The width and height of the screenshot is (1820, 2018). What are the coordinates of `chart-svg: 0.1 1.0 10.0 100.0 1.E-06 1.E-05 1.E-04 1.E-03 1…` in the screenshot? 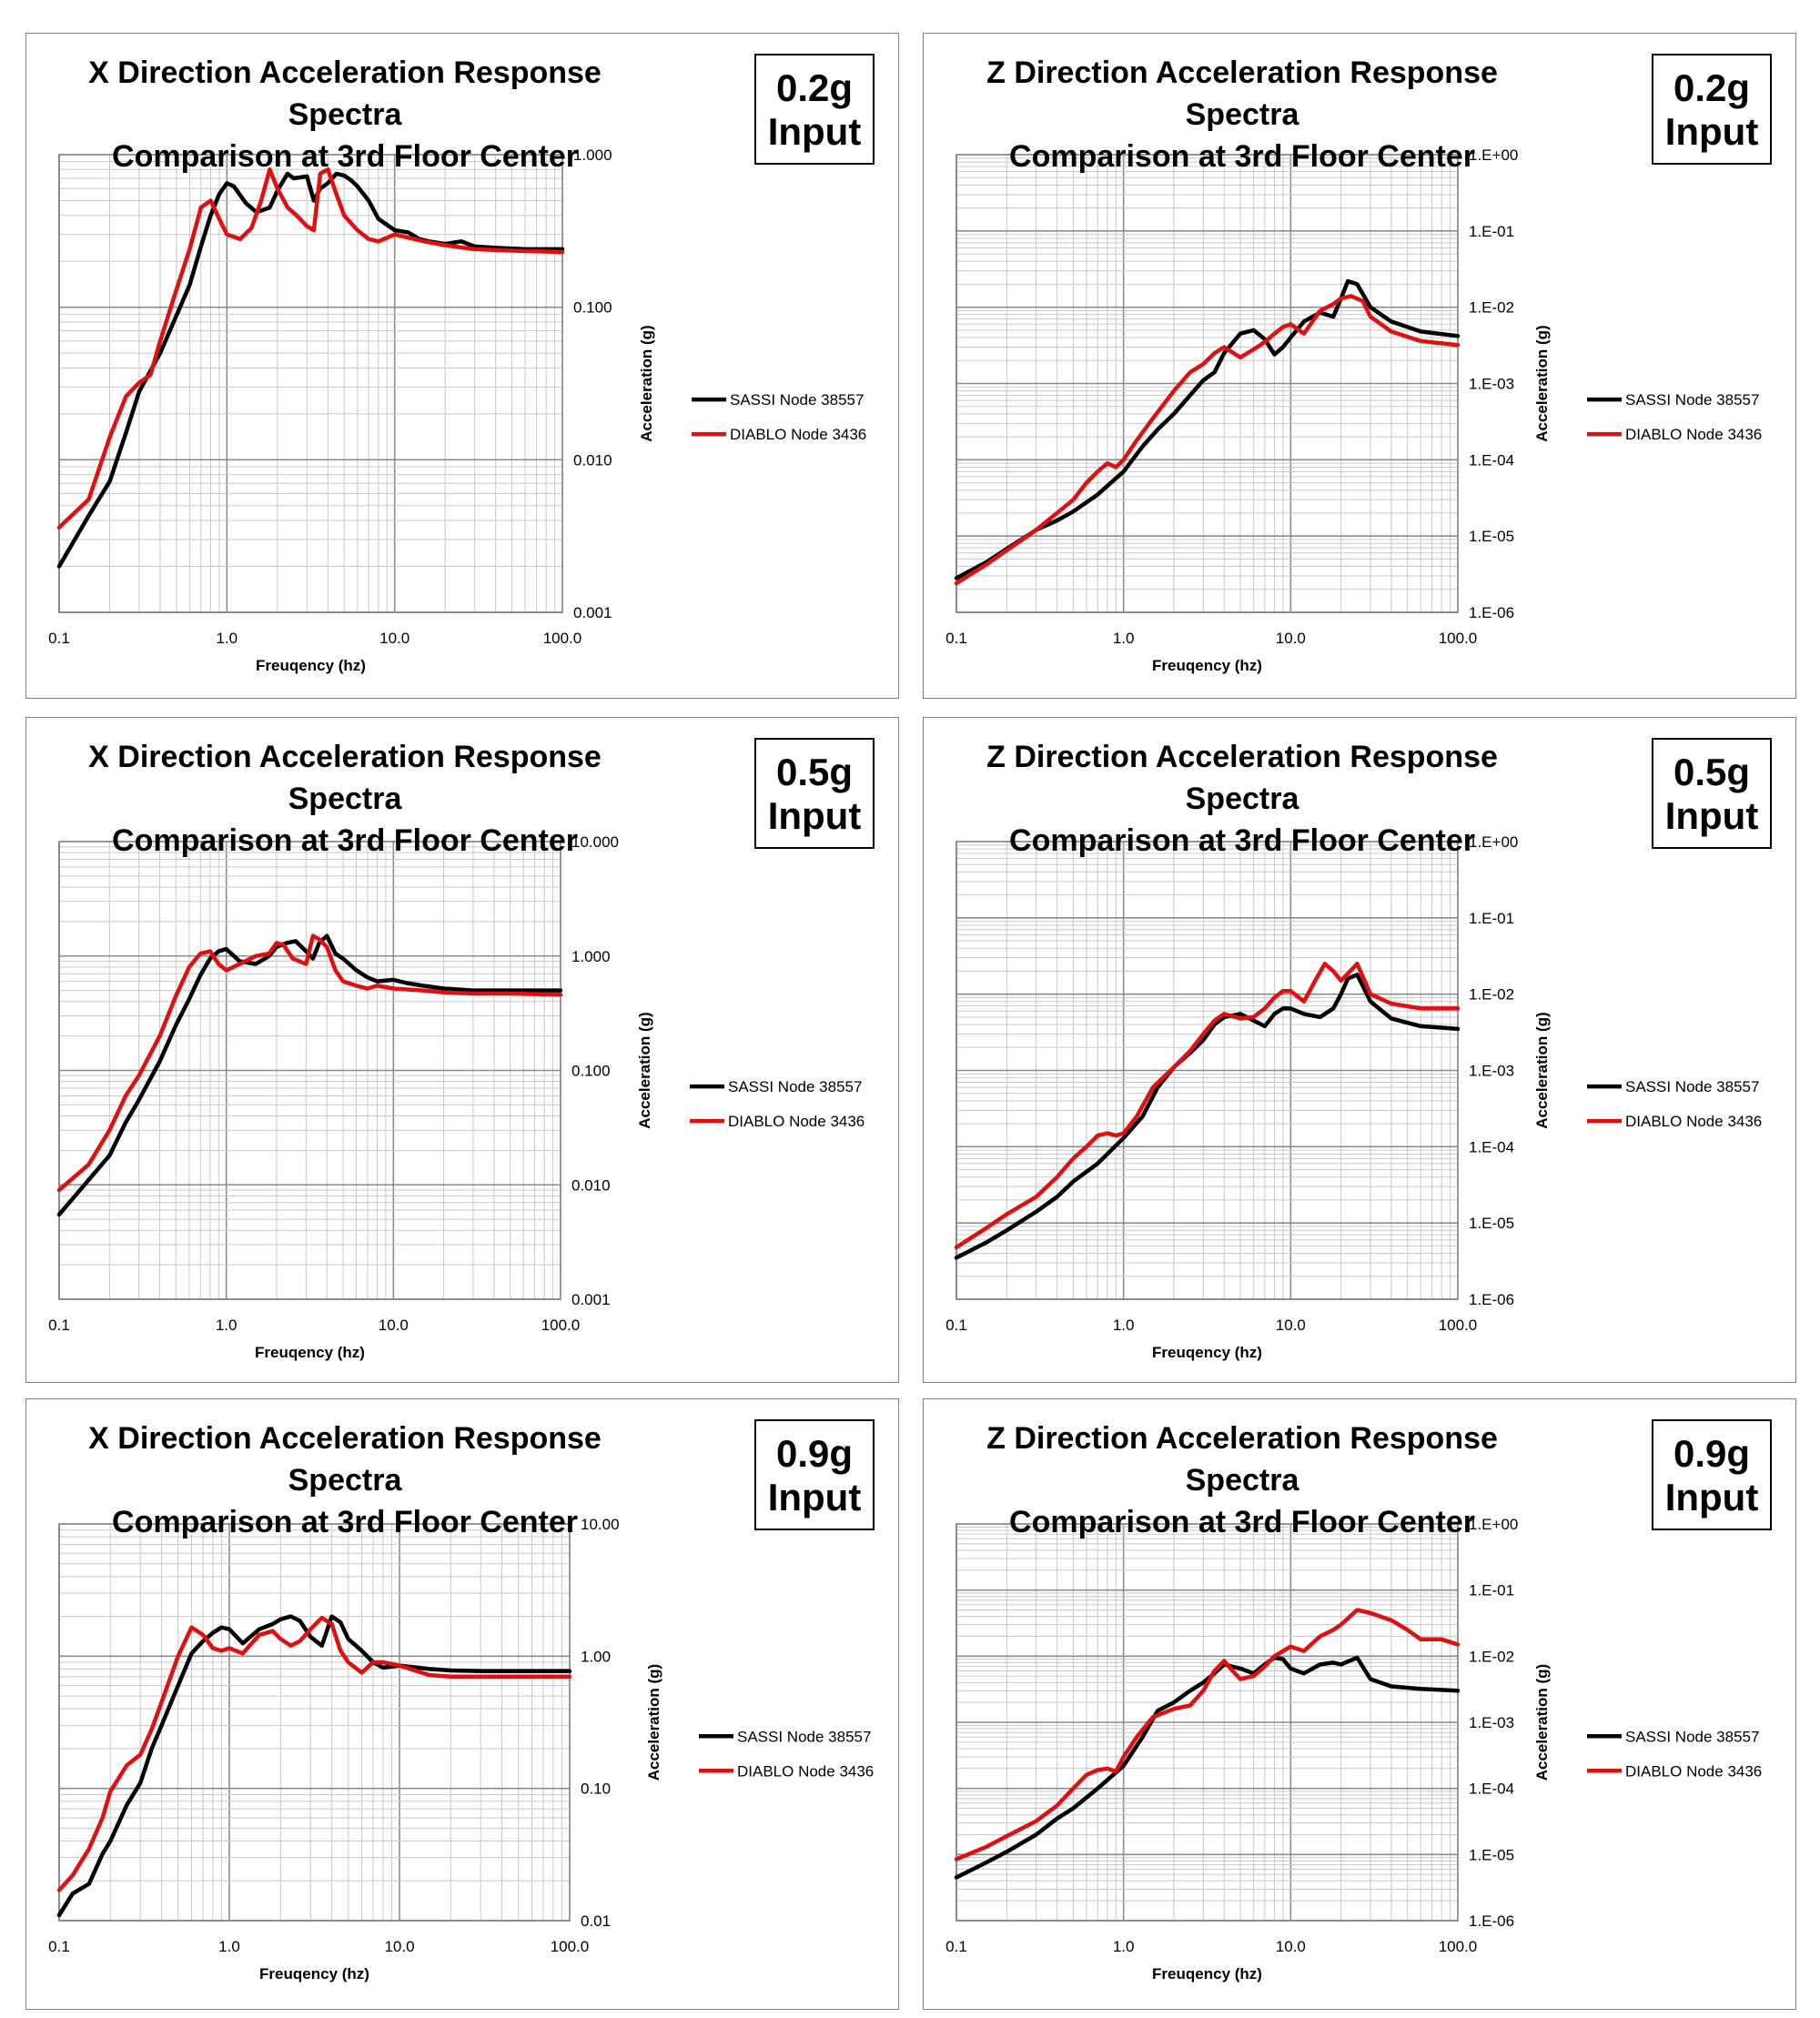 It's located at (1354, 1749).